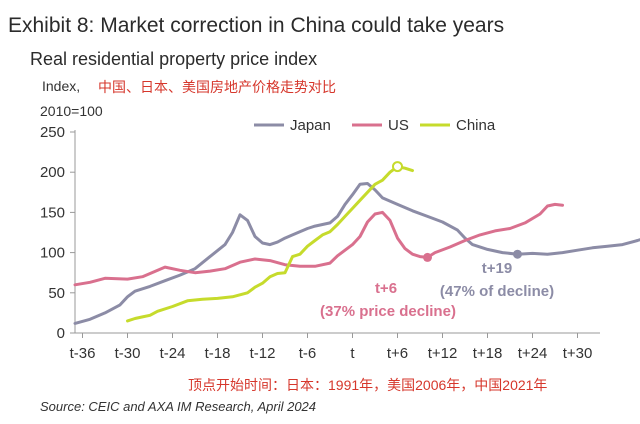 This screenshot has width=640, height=424. Describe the element at coordinates (52, 132) in the screenshot. I see `y-tick-label: 250` at that location.